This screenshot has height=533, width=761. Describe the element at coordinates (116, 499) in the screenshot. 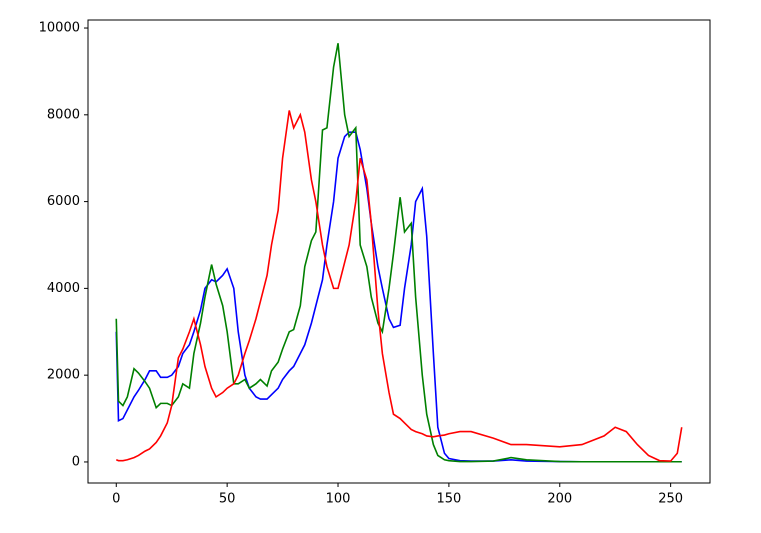

I see `x-tick-label: 0` at that location.